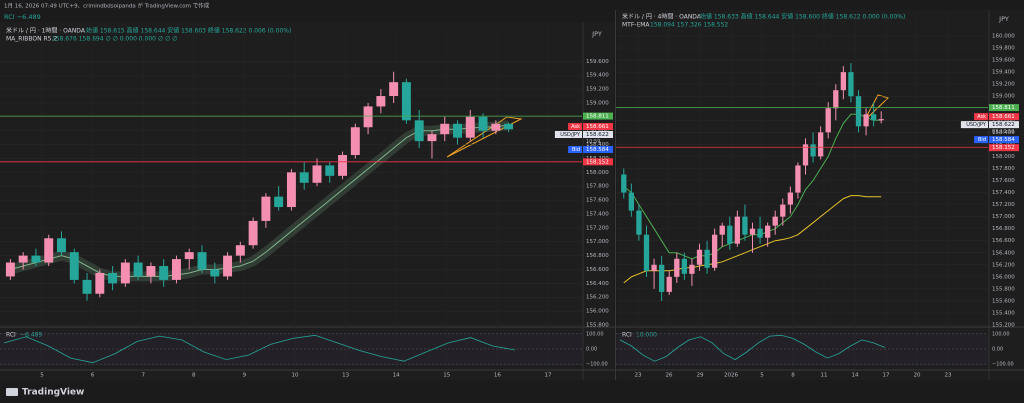 The height and width of the screenshot is (403, 1024). What do you see at coordinates (597, 365) in the screenshot?
I see `y-tick-label: −100.00` at bounding box center [597, 365].